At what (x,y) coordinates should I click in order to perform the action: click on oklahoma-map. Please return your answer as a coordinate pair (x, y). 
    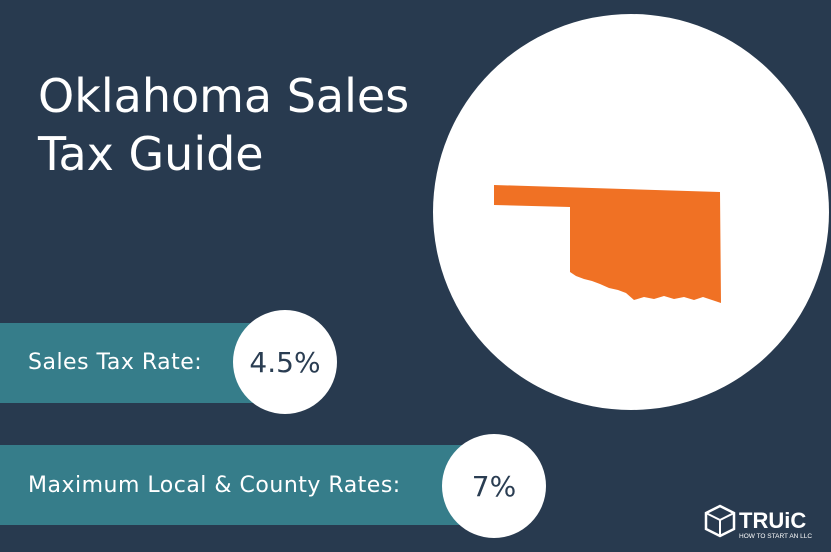
    Looking at the image, I should click on (607, 244).